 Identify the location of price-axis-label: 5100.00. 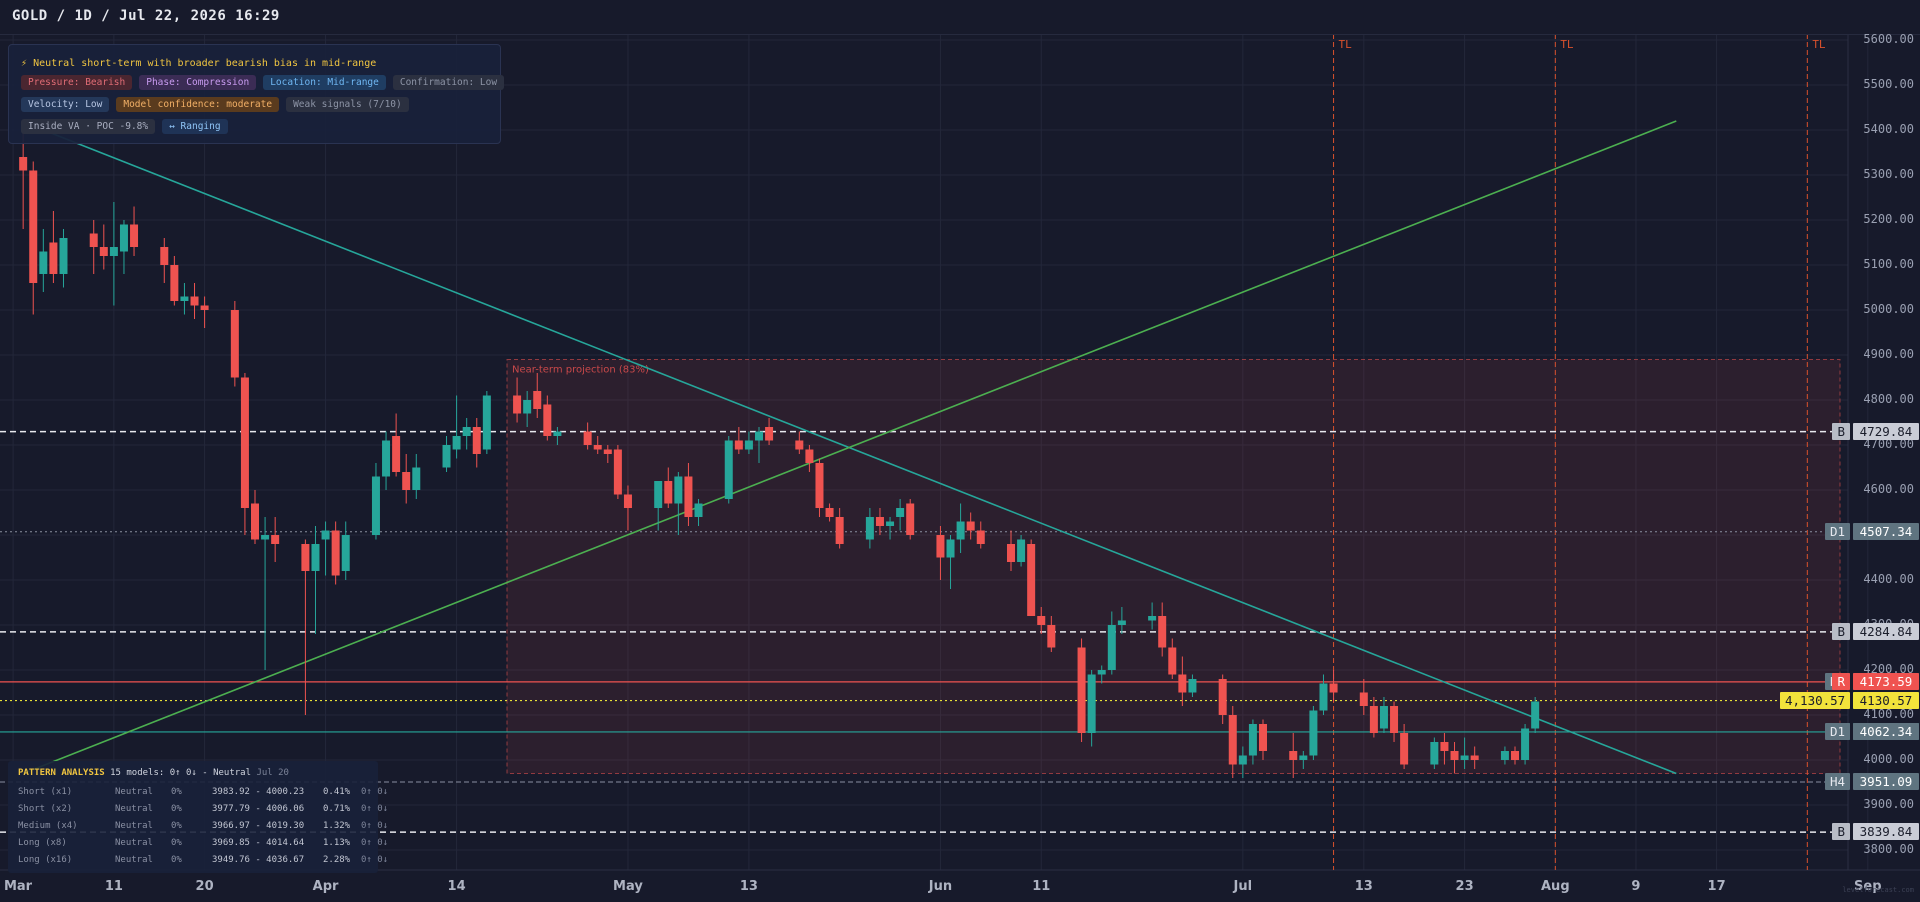
(1888, 264).